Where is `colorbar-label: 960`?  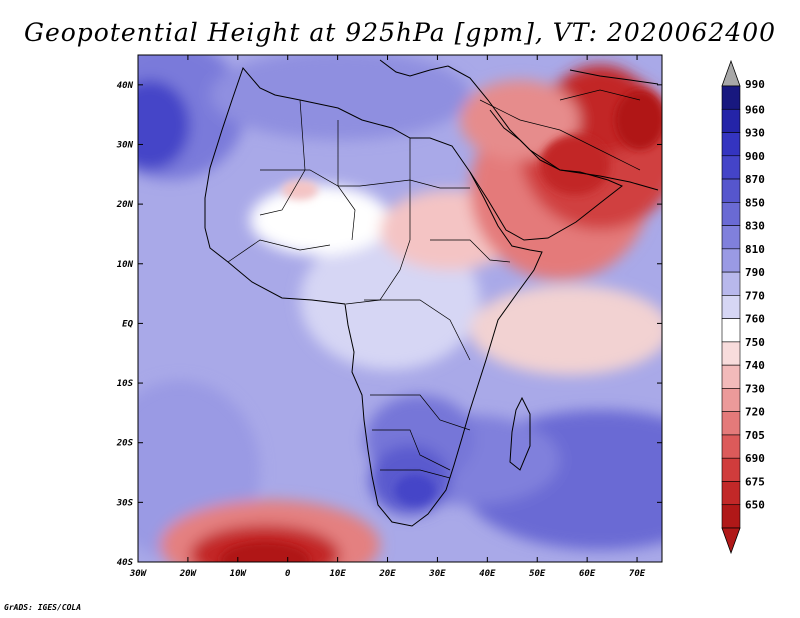
colorbar-label: 960 is located at coordinates (755, 109).